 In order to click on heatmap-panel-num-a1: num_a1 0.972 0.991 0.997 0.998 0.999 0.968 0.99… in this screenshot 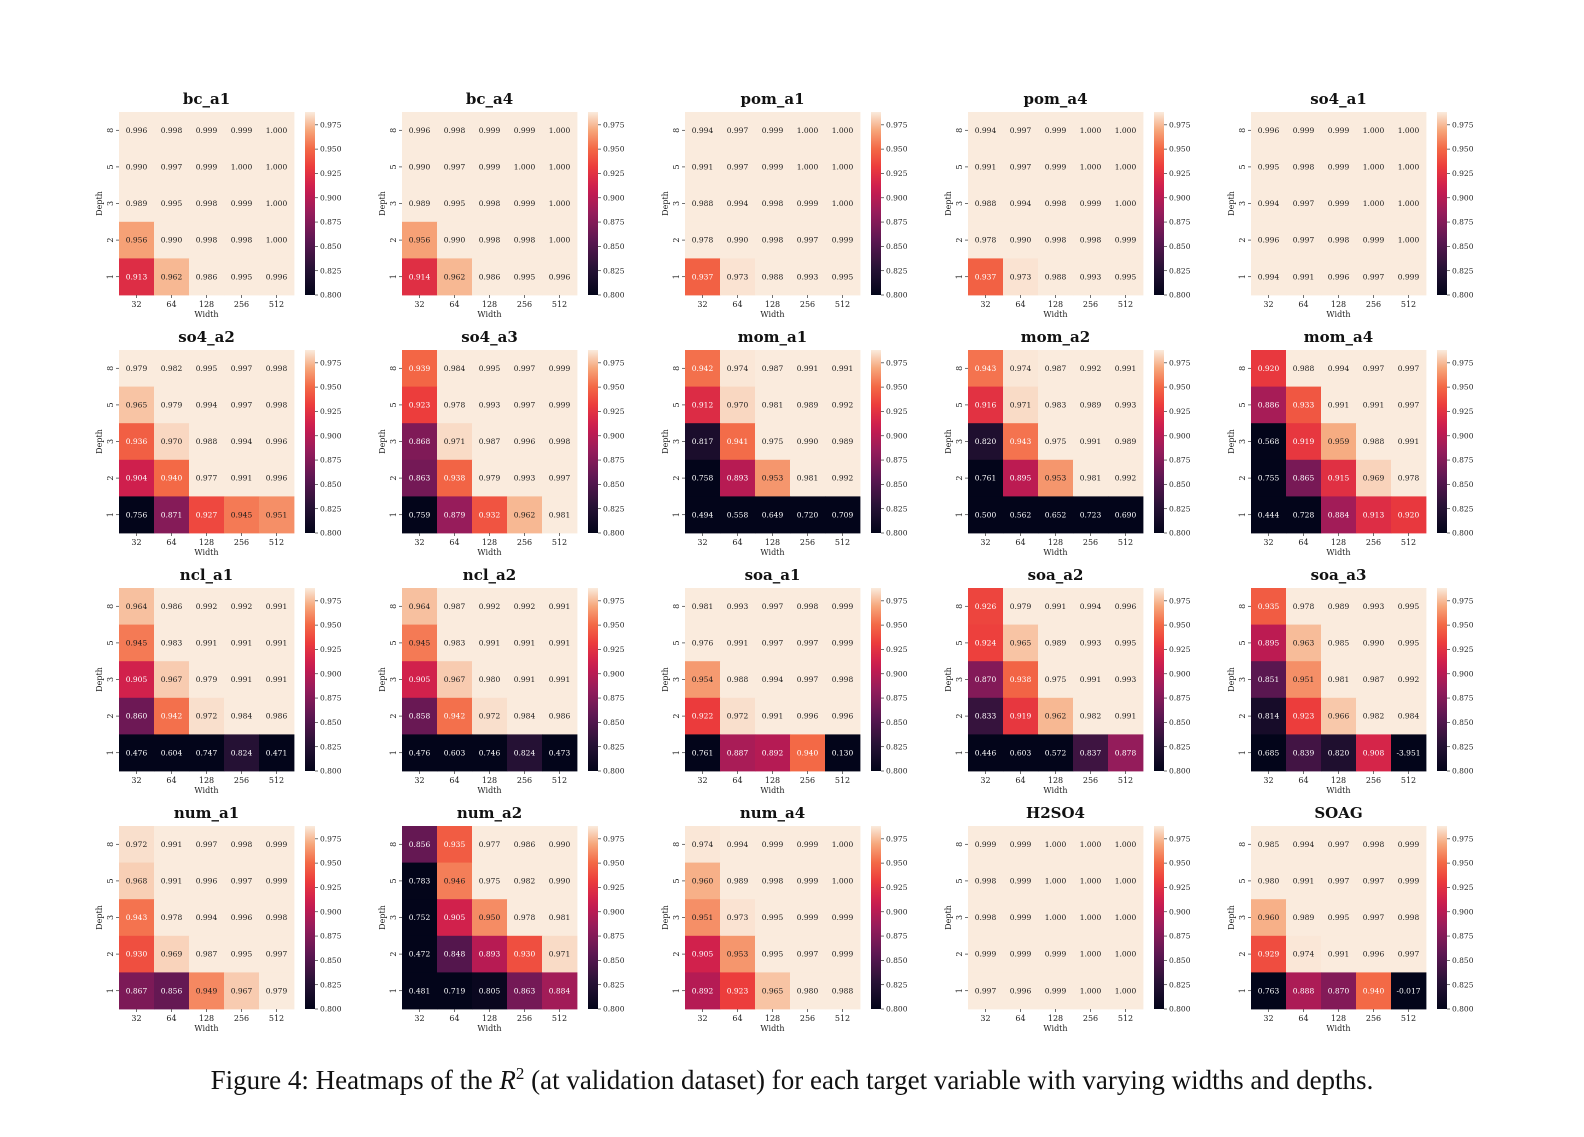, I will do `click(230, 922)`.